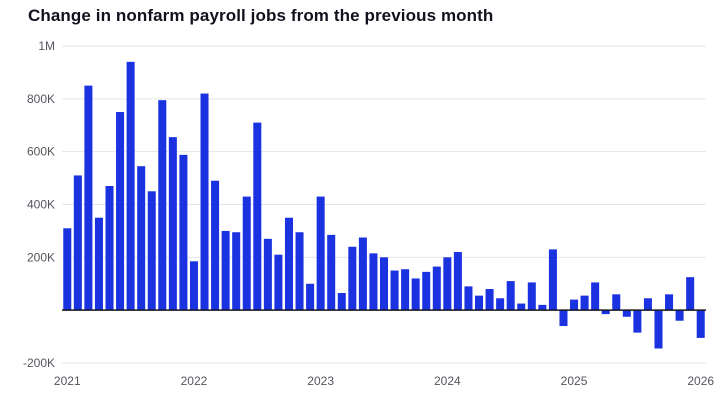  I want to click on y-axis-tick-label: 200K, so click(41, 257).